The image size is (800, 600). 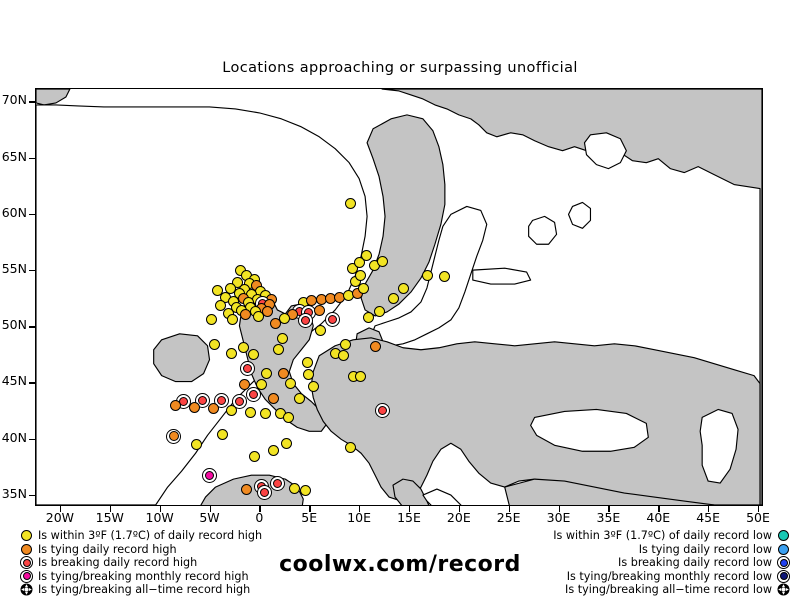 I want to click on site-watermark: coolwx.com/record, so click(x=400, y=564).